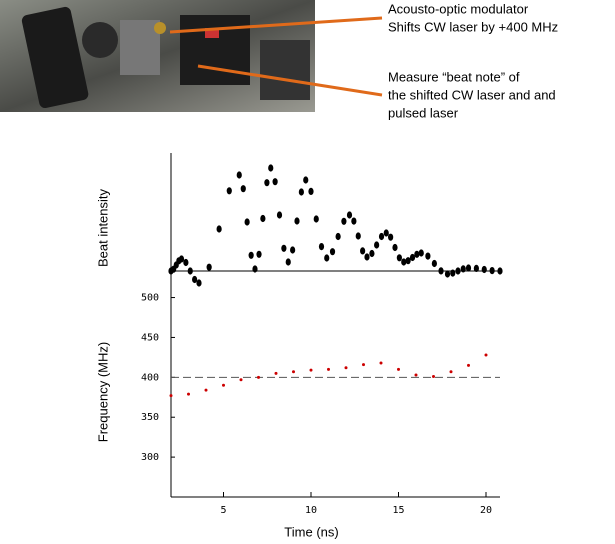 The height and width of the screenshot is (544, 615). I want to click on pointer-line, so click(276, 25).